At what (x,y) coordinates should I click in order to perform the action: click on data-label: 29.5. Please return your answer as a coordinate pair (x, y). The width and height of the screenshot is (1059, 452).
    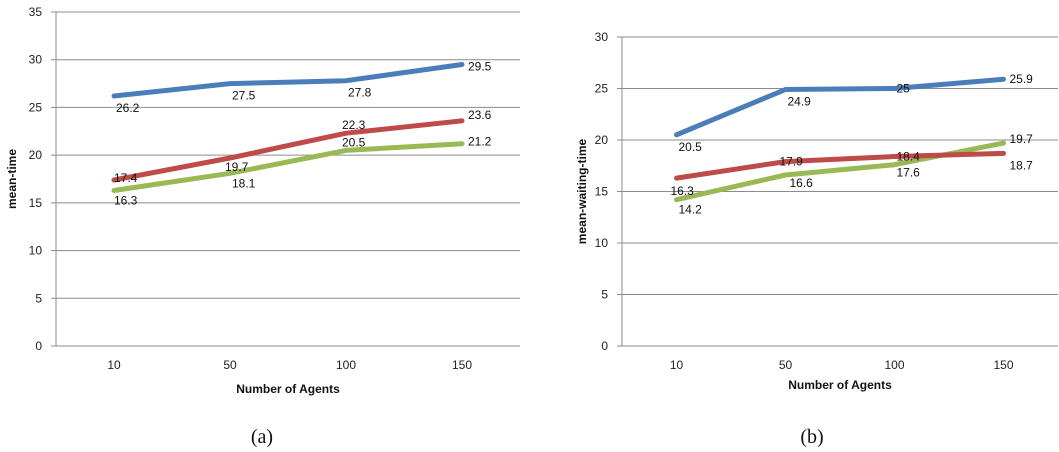
    Looking at the image, I should click on (480, 66).